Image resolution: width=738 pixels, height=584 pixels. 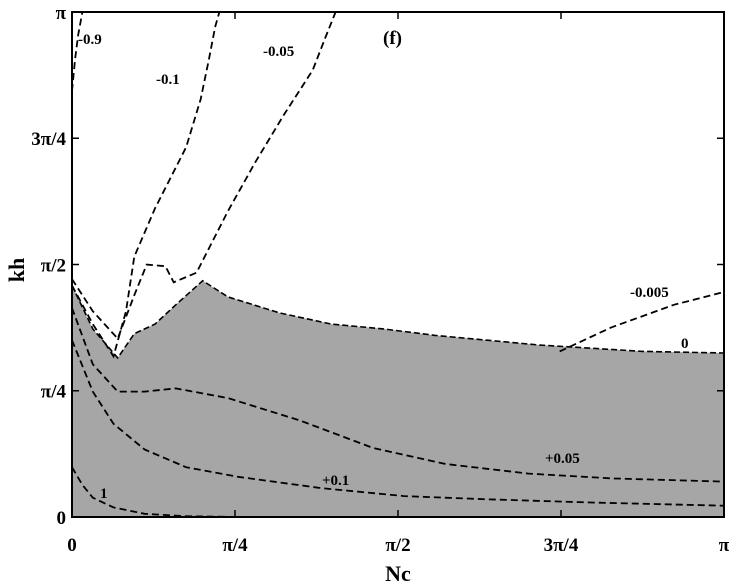 I want to click on contour-label-neg0.1: -0.1, so click(x=168, y=80).